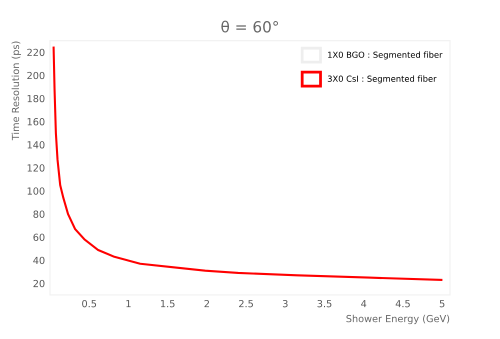 The width and height of the screenshot is (500, 339). I want to click on x-tick-label: 2, so click(206, 304).